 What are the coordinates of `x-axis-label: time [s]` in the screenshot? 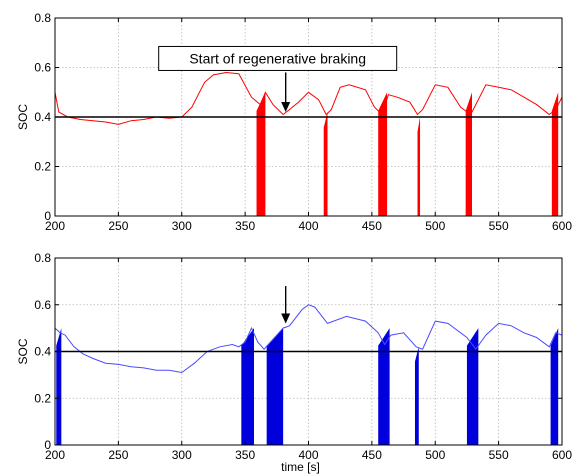 It's located at (300, 467).